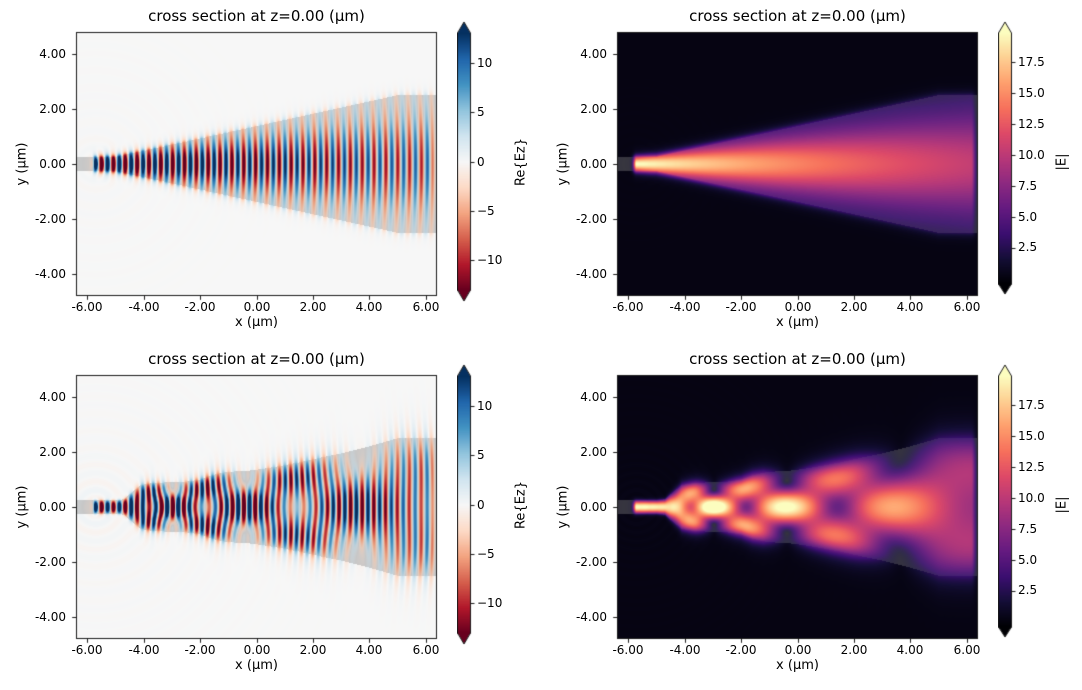 This screenshot has height=690, width=1082. I want to click on field-heatmap-e-mag-linear-taper, so click(797, 164).